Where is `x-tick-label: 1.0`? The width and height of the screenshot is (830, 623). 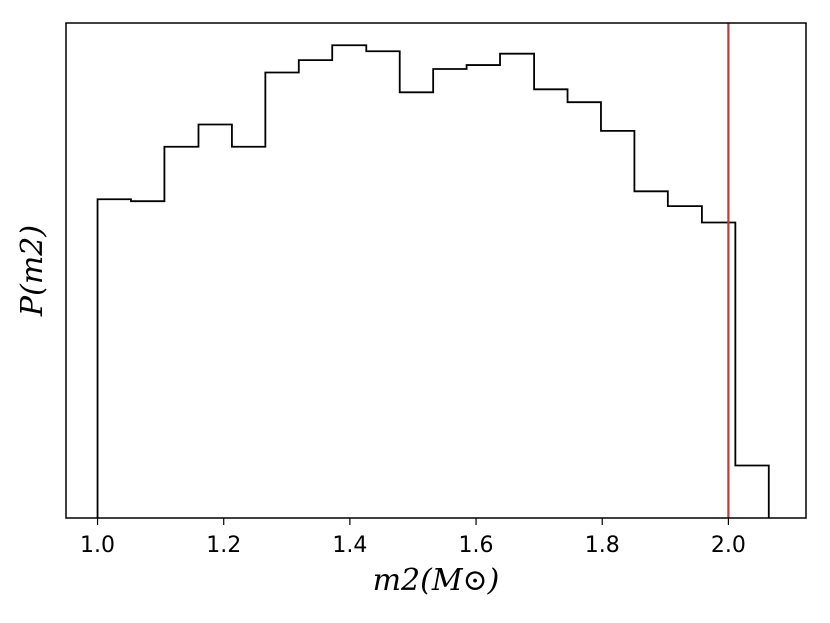
x-tick-label: 1.0 is located at coordinates (97, 545).